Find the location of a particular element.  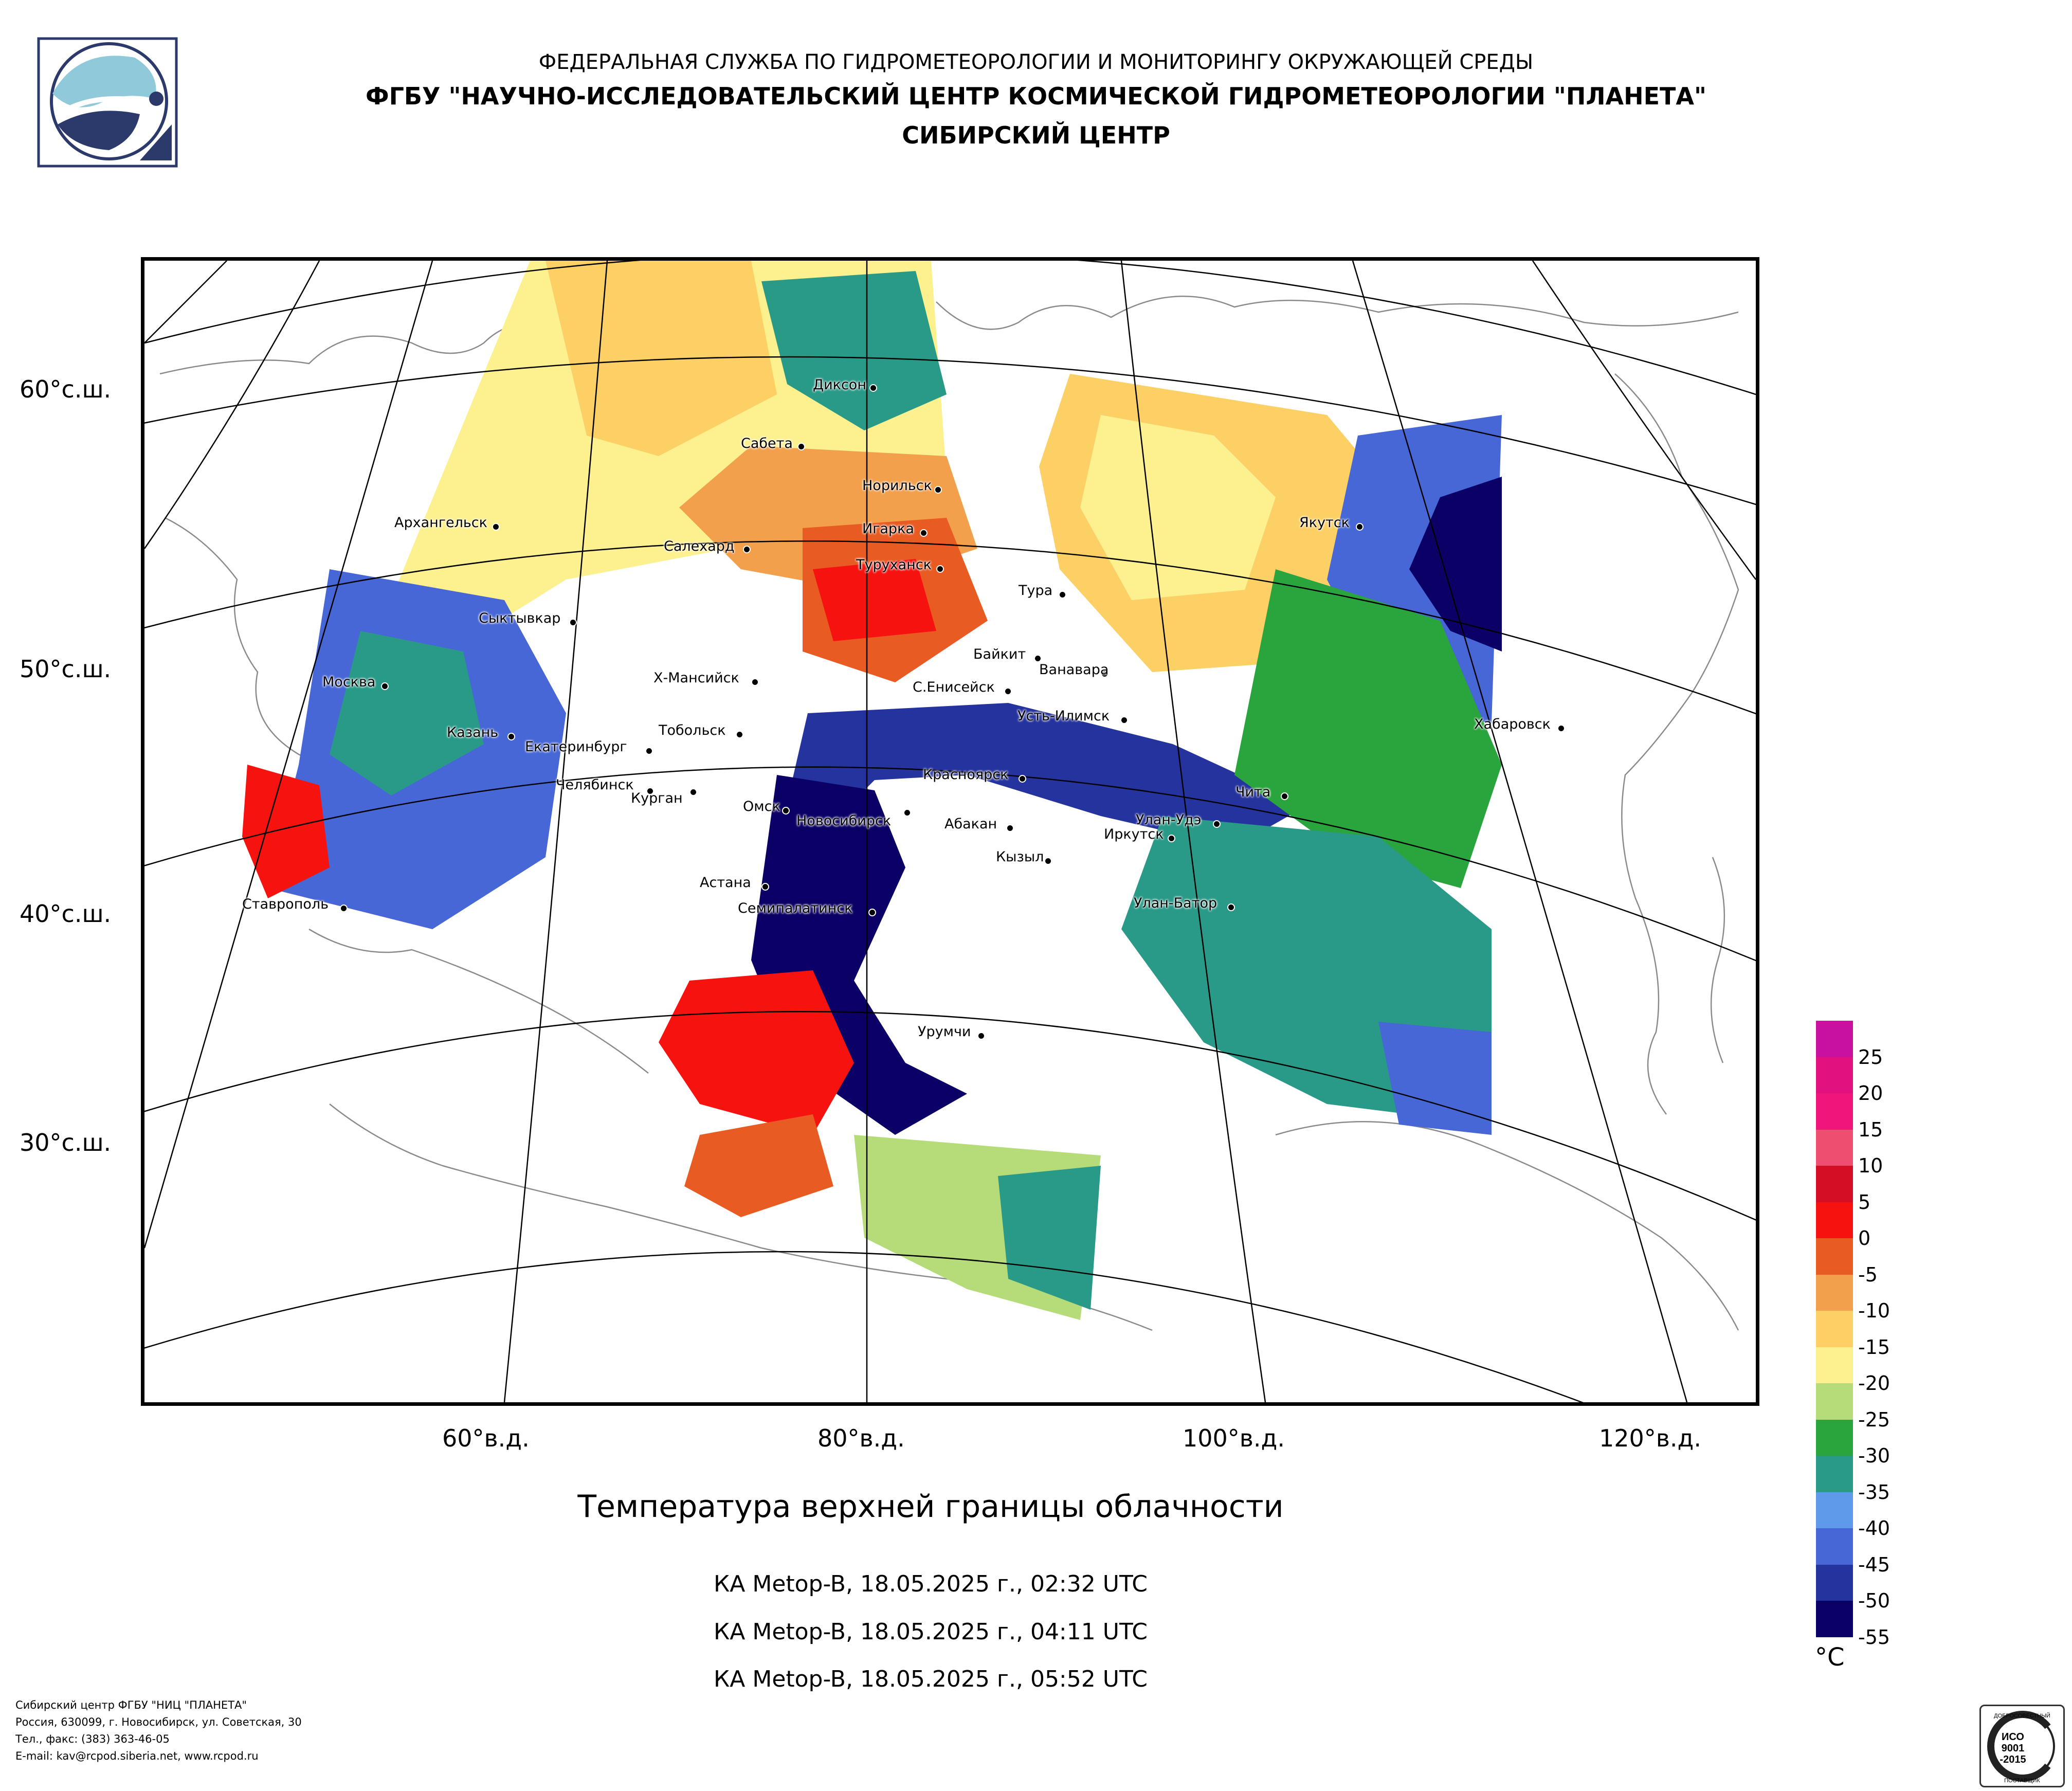

legend-label: -5 is located at coordinates (1868, 1274).